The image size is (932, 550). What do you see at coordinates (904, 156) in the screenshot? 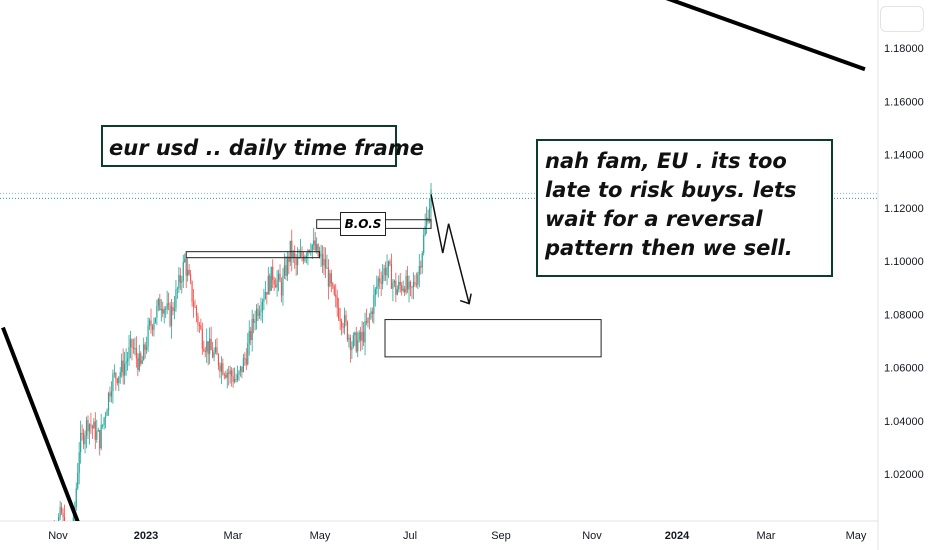
I see `y-tick-label: 1.14000` at bounding box center [904, 156].